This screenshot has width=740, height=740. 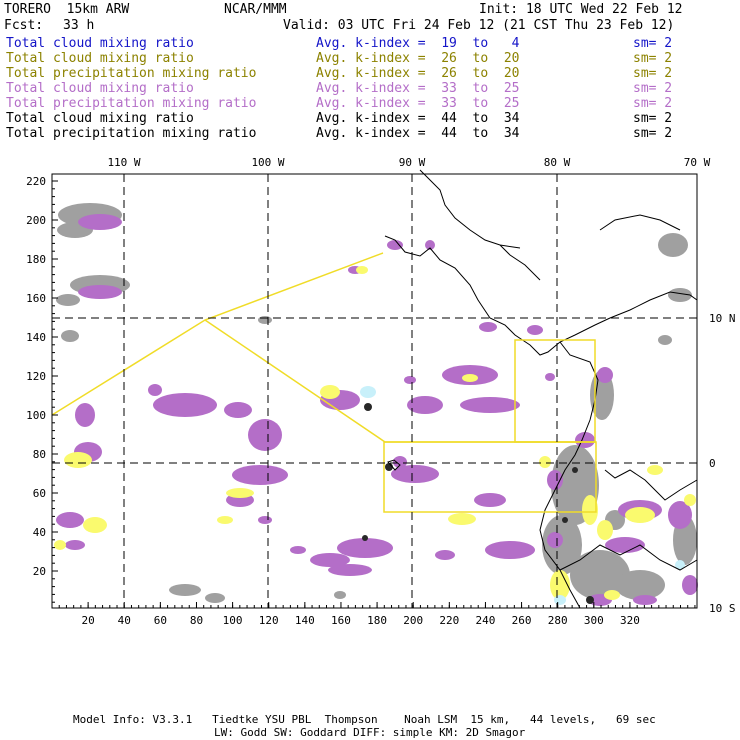 What do you see at coordinates (413, 620) in the screenshot?
I see `x-tick-label: 200` at bounding box center [413, 620].